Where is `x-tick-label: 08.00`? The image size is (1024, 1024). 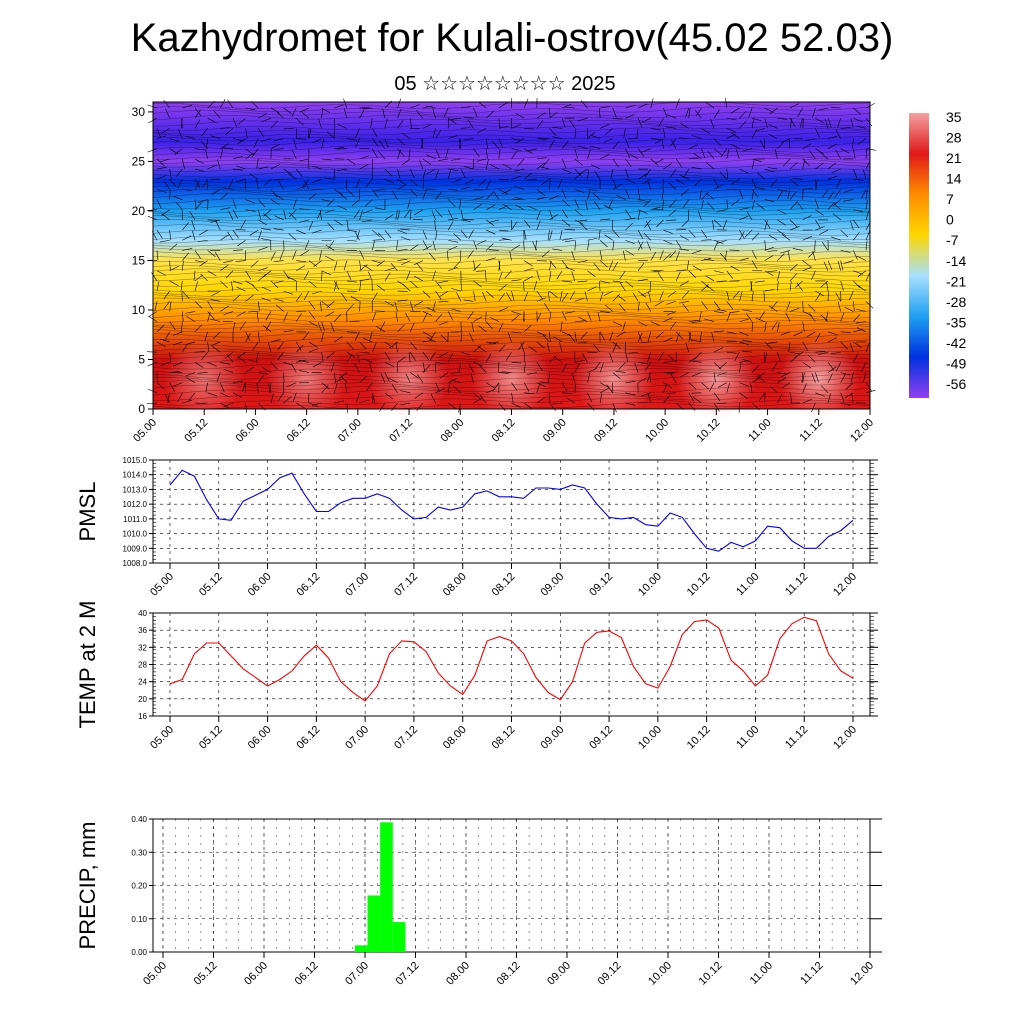
x-tick-label: 08.00 is located at coordinates (458, 974).